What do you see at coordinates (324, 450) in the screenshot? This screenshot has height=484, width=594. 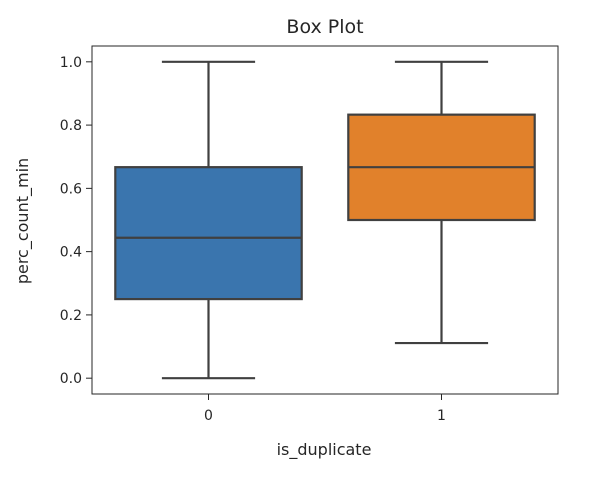 I see `x-axis-label: is_duplicate` at bounding box center [324, 450].